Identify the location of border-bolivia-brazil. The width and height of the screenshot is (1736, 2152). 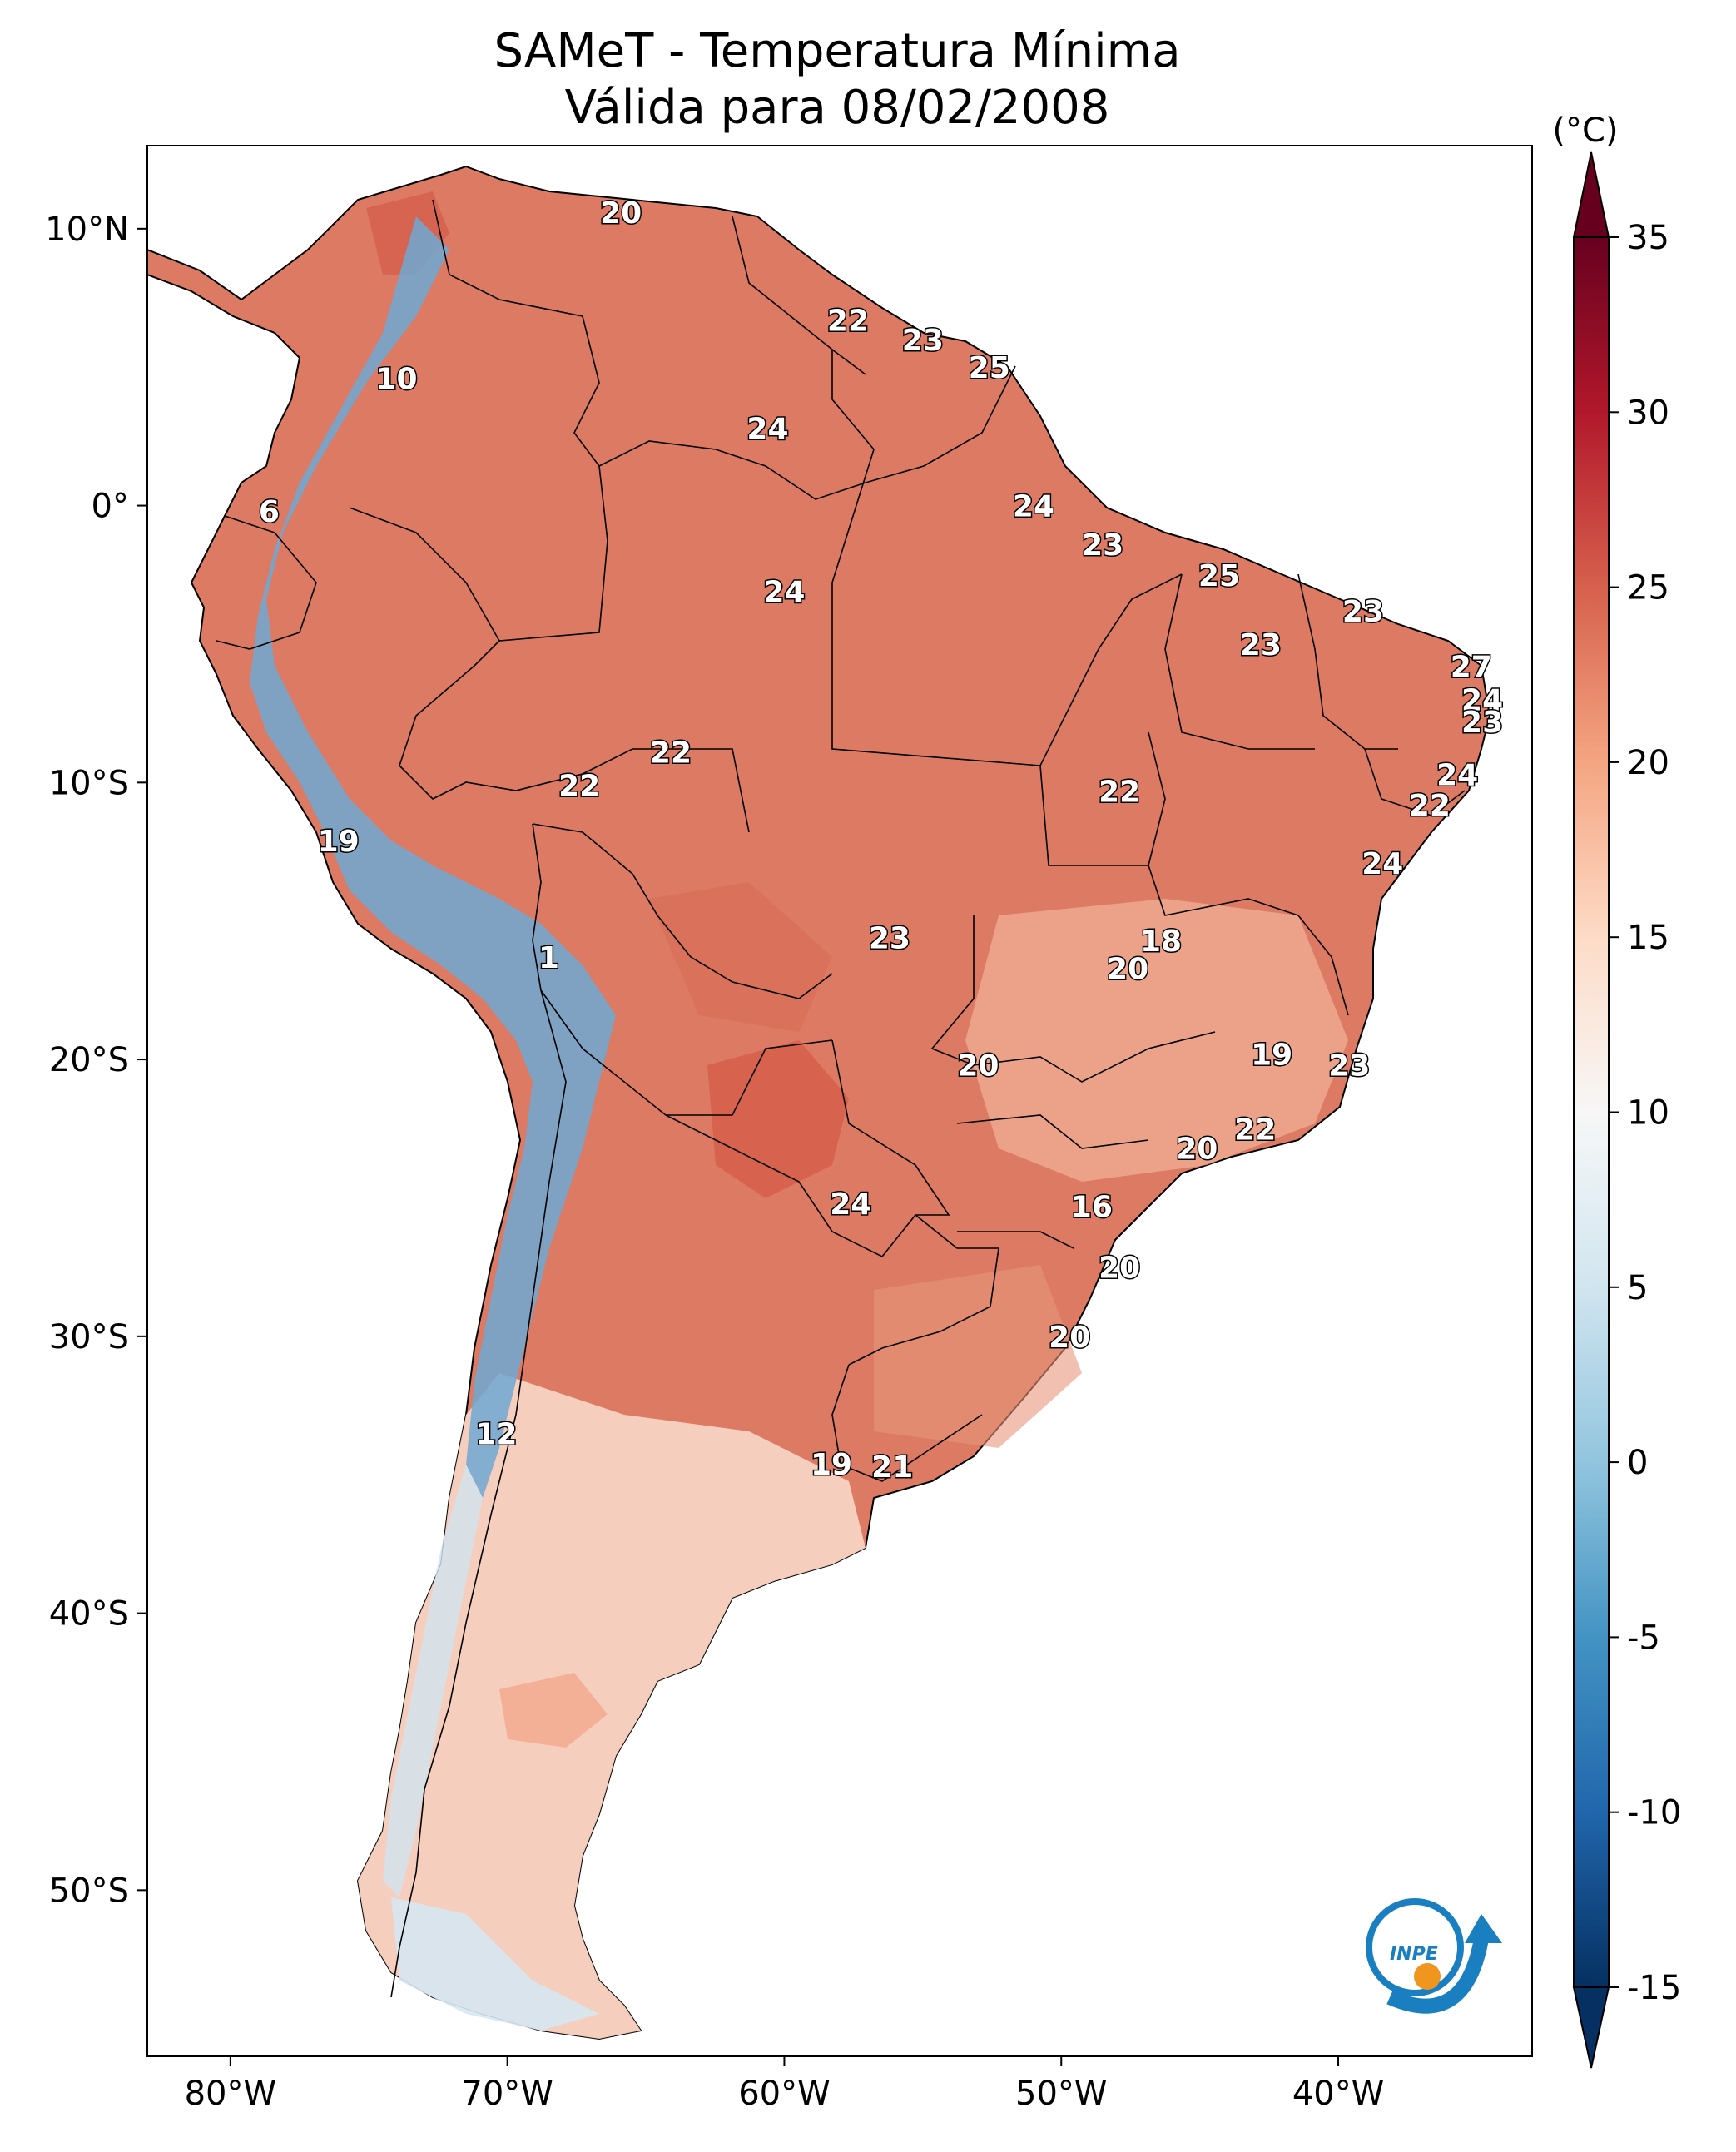
(682, 911).